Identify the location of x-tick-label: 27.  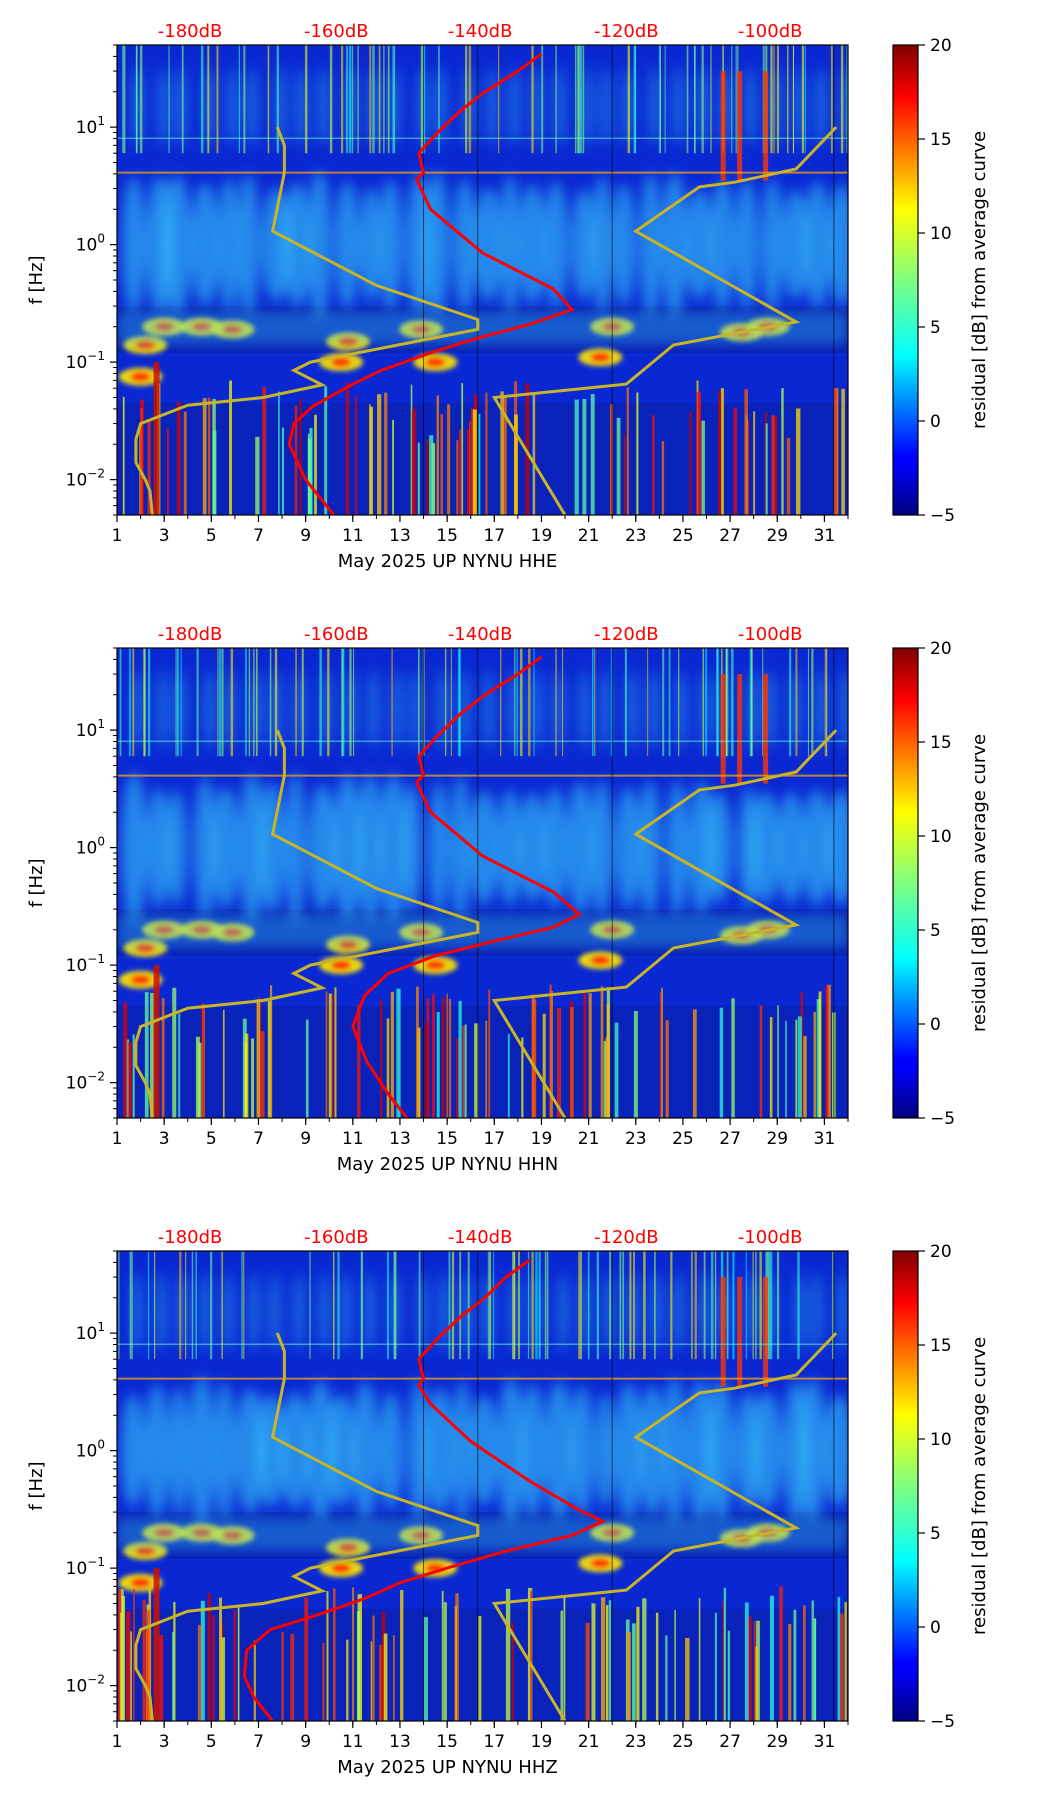
(730, 536).